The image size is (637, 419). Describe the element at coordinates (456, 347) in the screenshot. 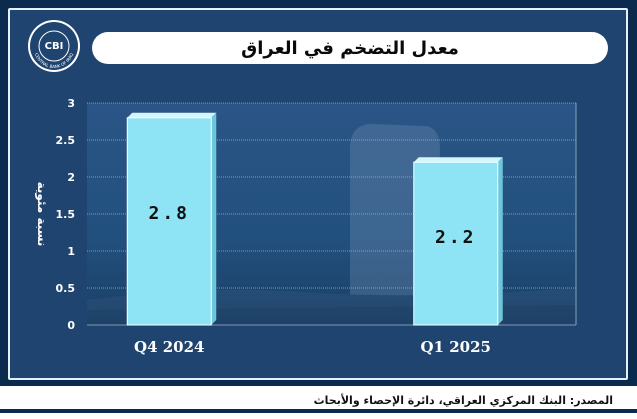

I see `x-tick-label: Q1 2025` at that location.